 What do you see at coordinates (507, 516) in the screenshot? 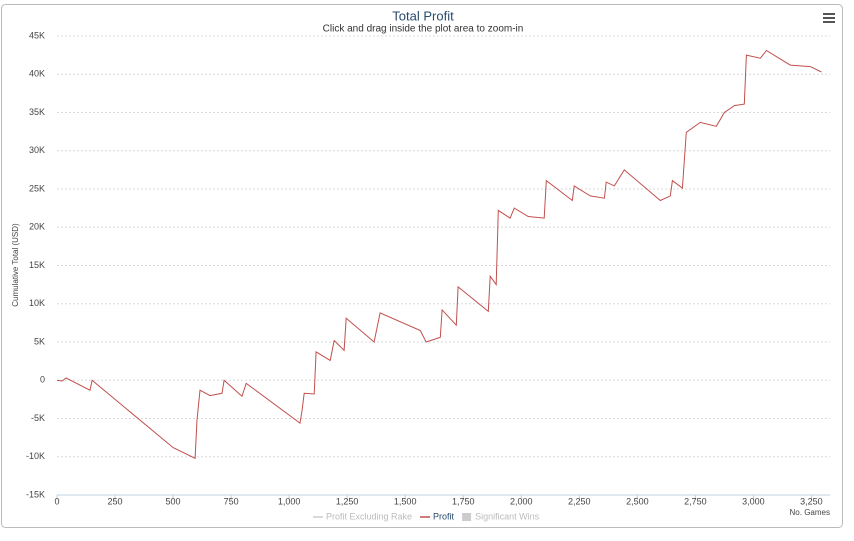
I see `legend-label: Significant Wins` at bounding box center [507, 516].